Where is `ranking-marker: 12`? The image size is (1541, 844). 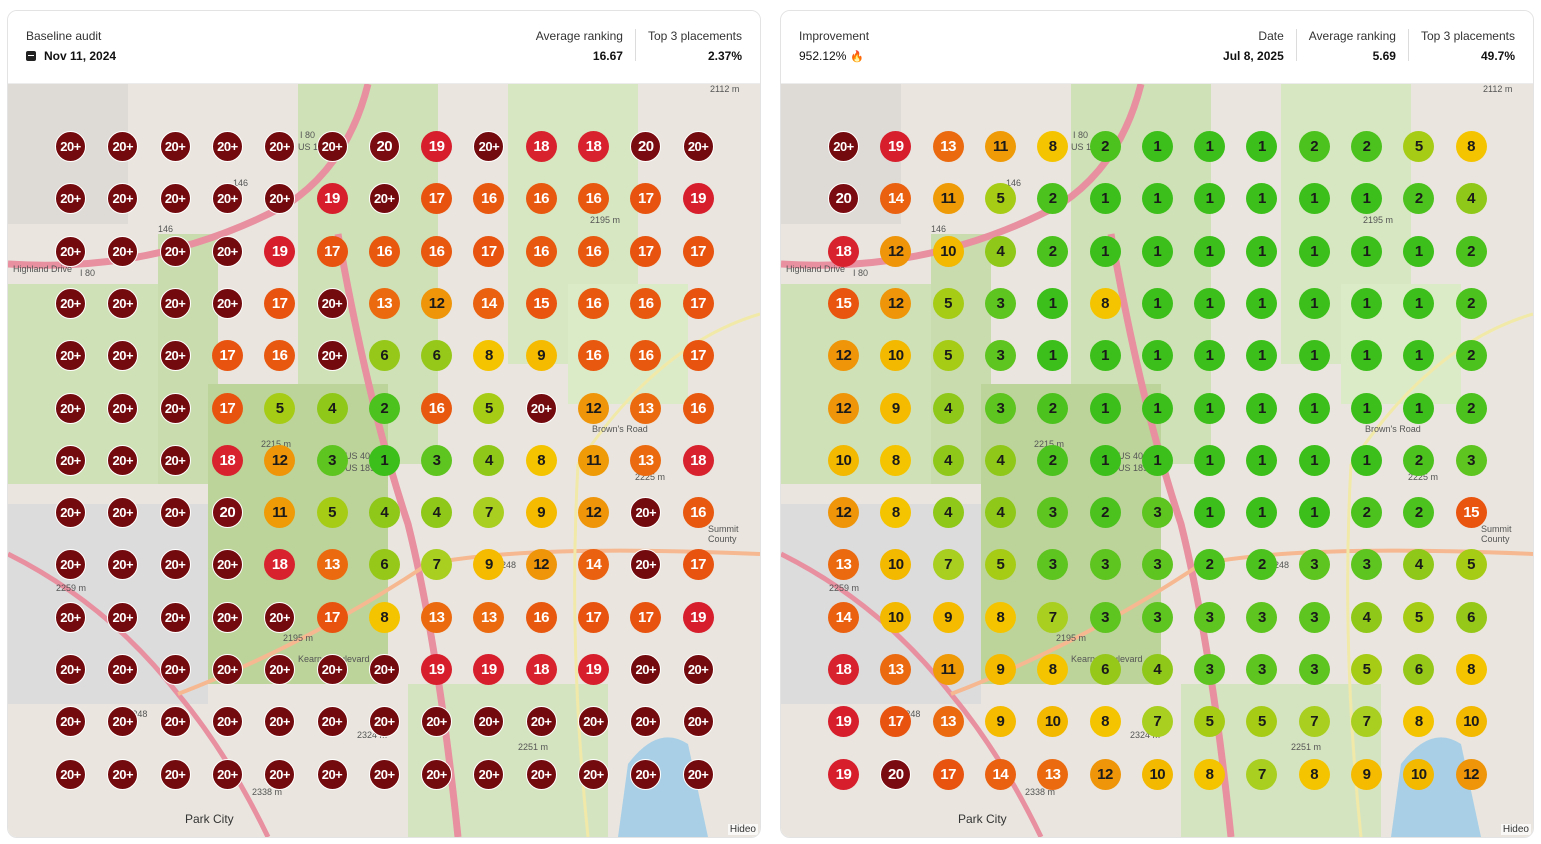 ranking-marker: 12 is located at coordinates (1471, 774).